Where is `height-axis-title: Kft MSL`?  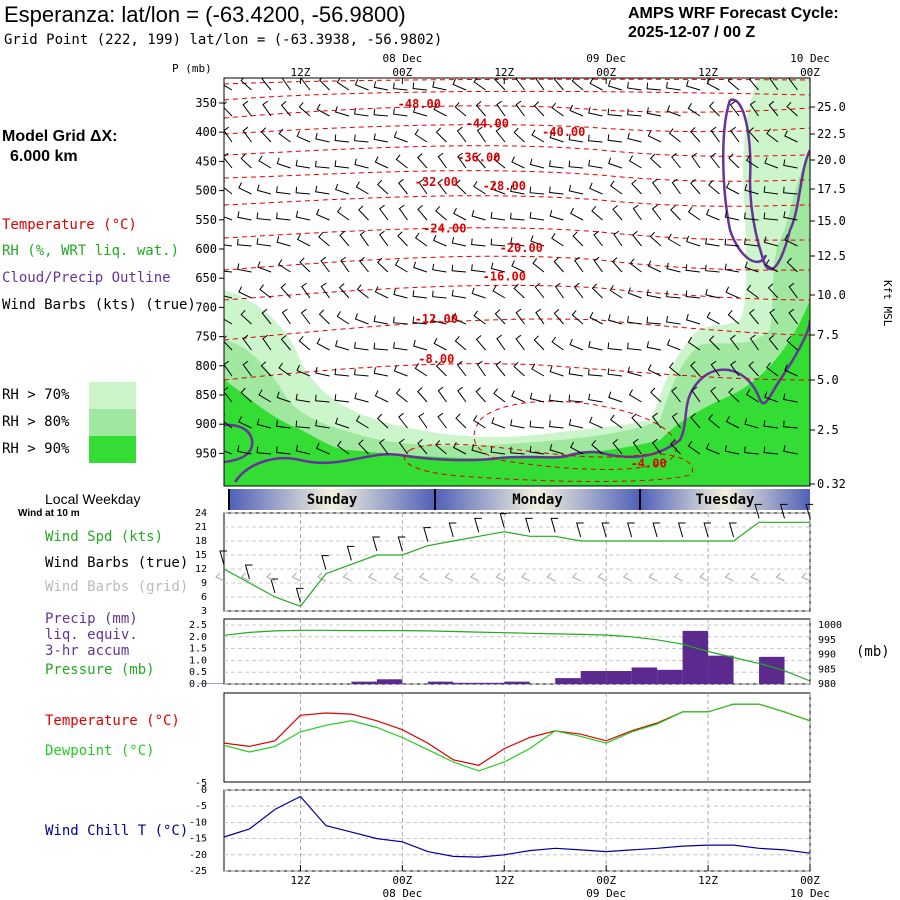 height-axis-title: Kft MSL is located at coordinates (887, 303).